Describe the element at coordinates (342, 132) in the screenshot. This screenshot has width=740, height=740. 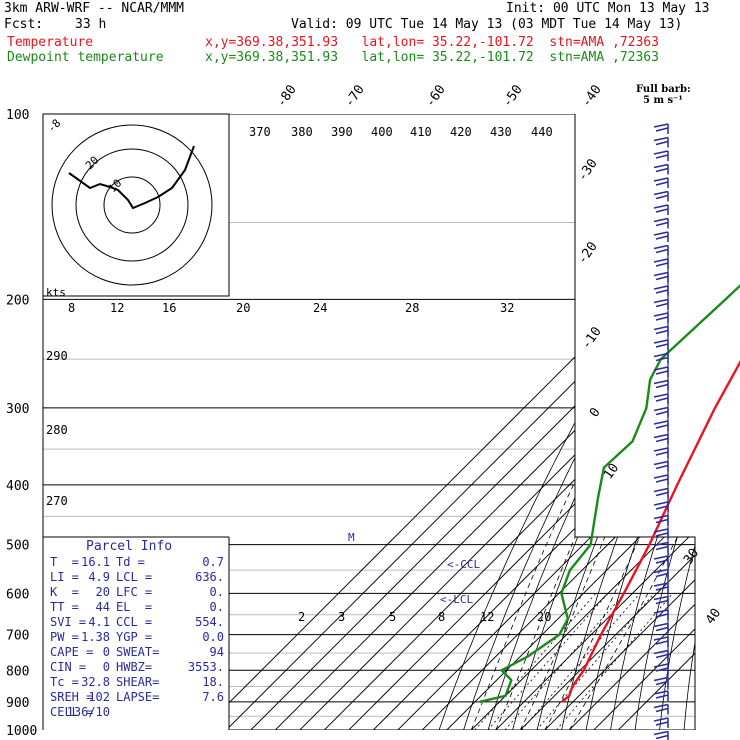
I see `theta-label: 390` at that location.